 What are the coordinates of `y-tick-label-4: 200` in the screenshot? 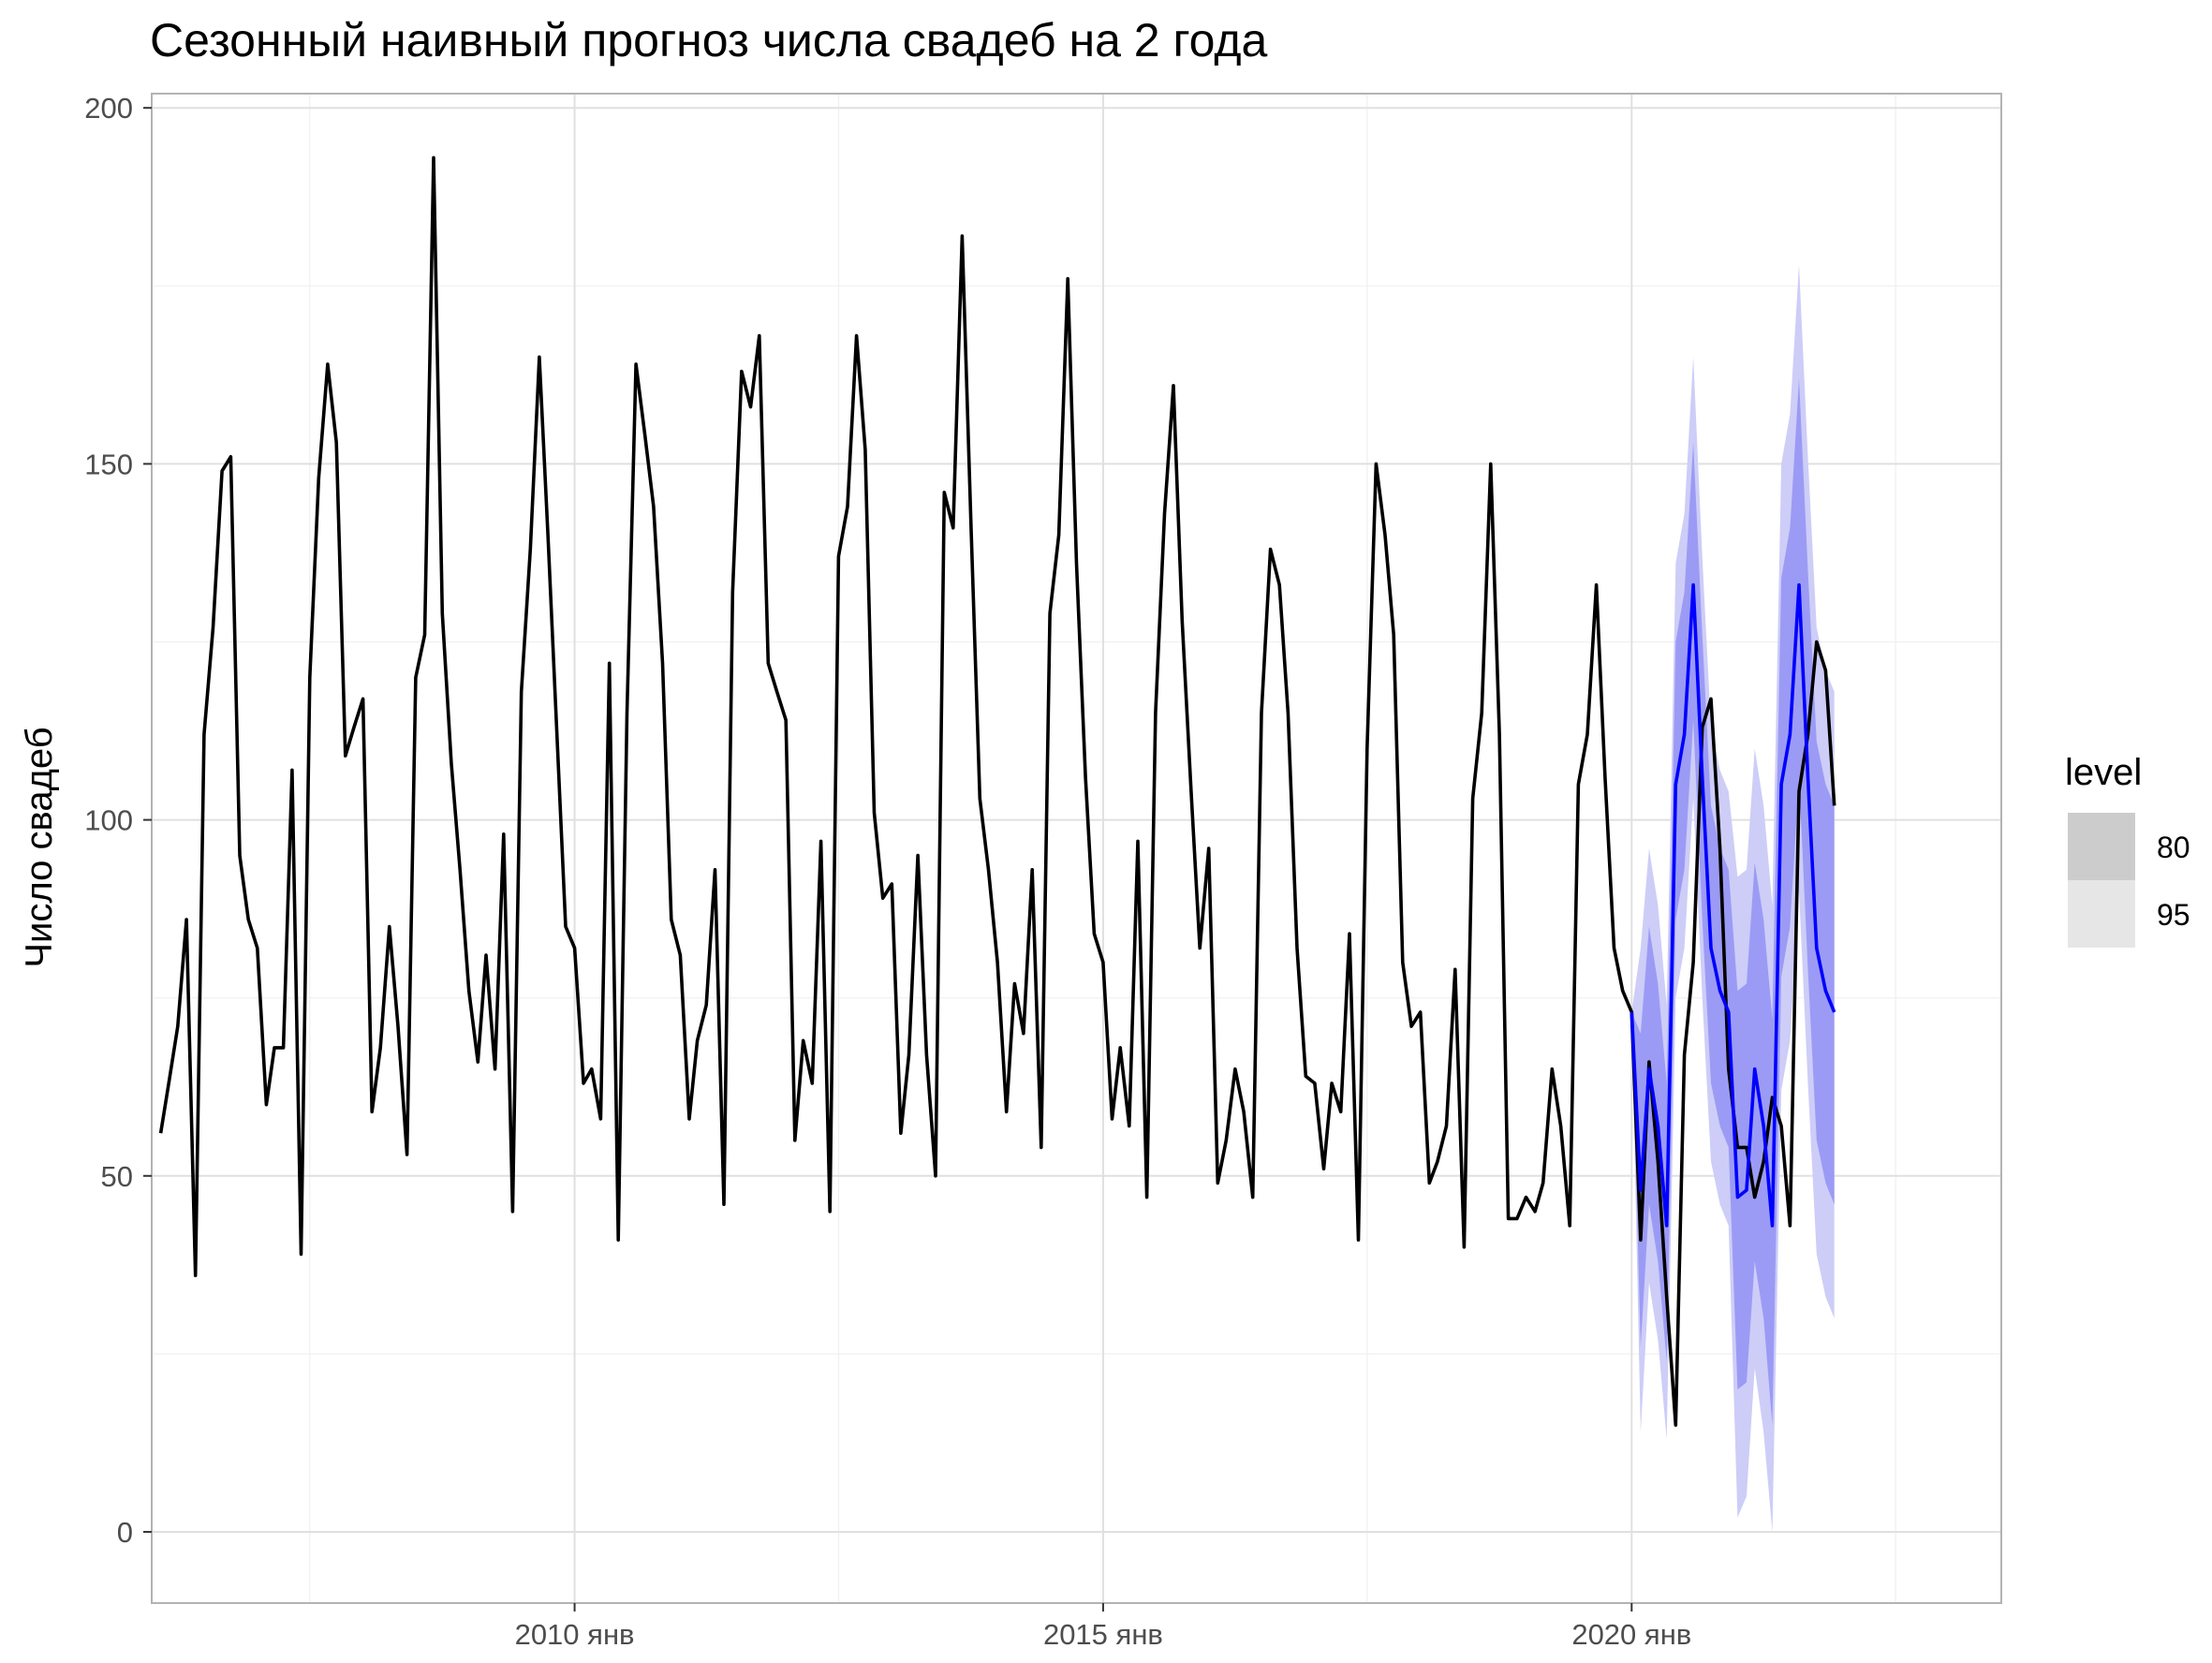 It's located at (109, 108).